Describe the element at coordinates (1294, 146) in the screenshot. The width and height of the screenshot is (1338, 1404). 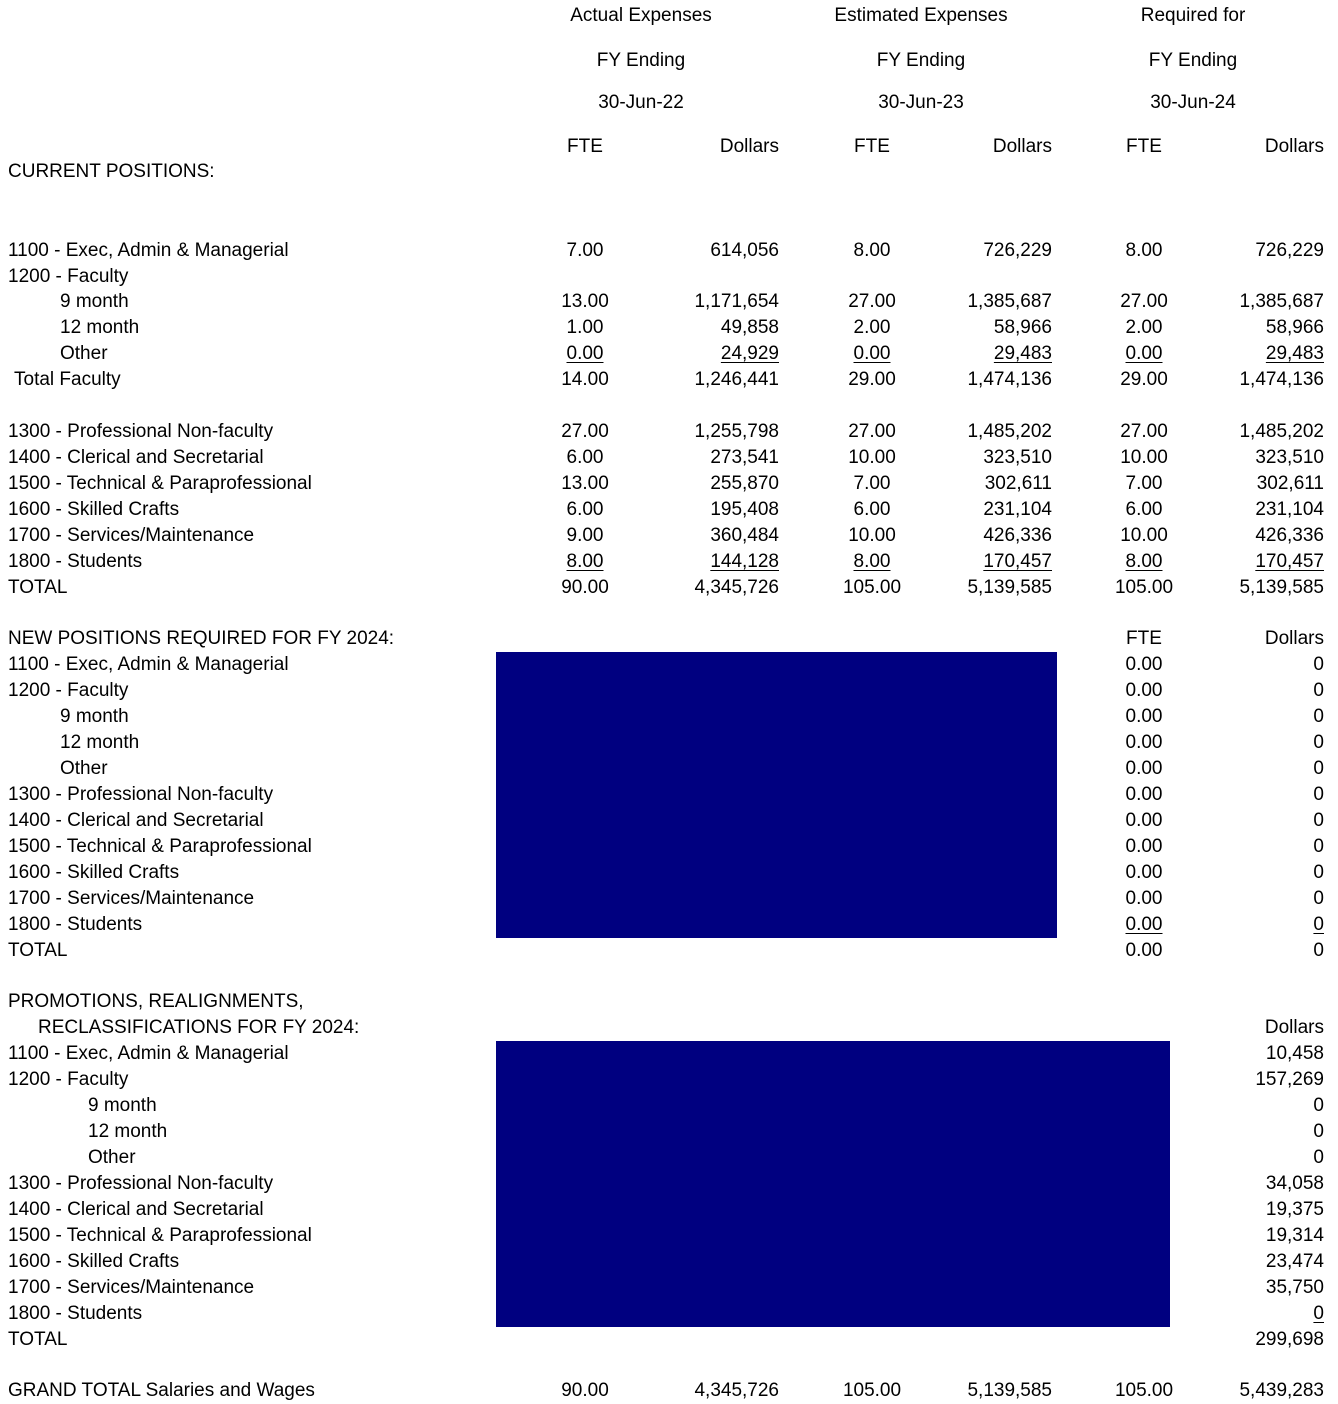
I see `dollars-header-3: Dollars` at that location.